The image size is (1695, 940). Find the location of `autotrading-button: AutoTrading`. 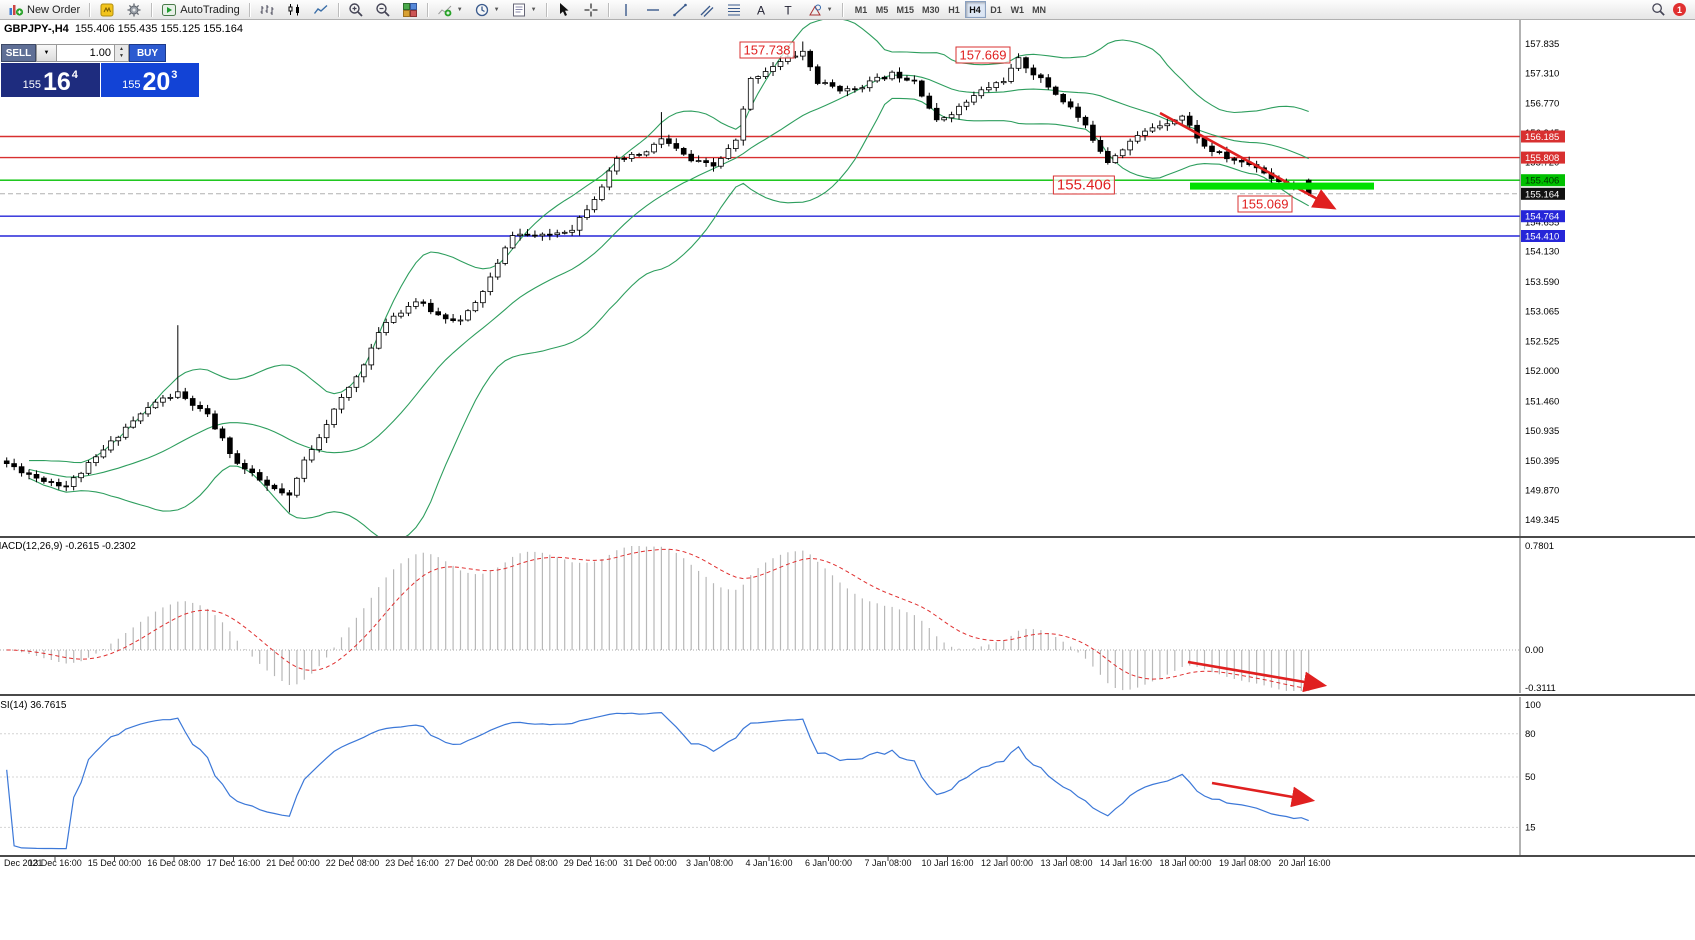

autotrading-button: AutoTrading is located at coordinates (200, 10).